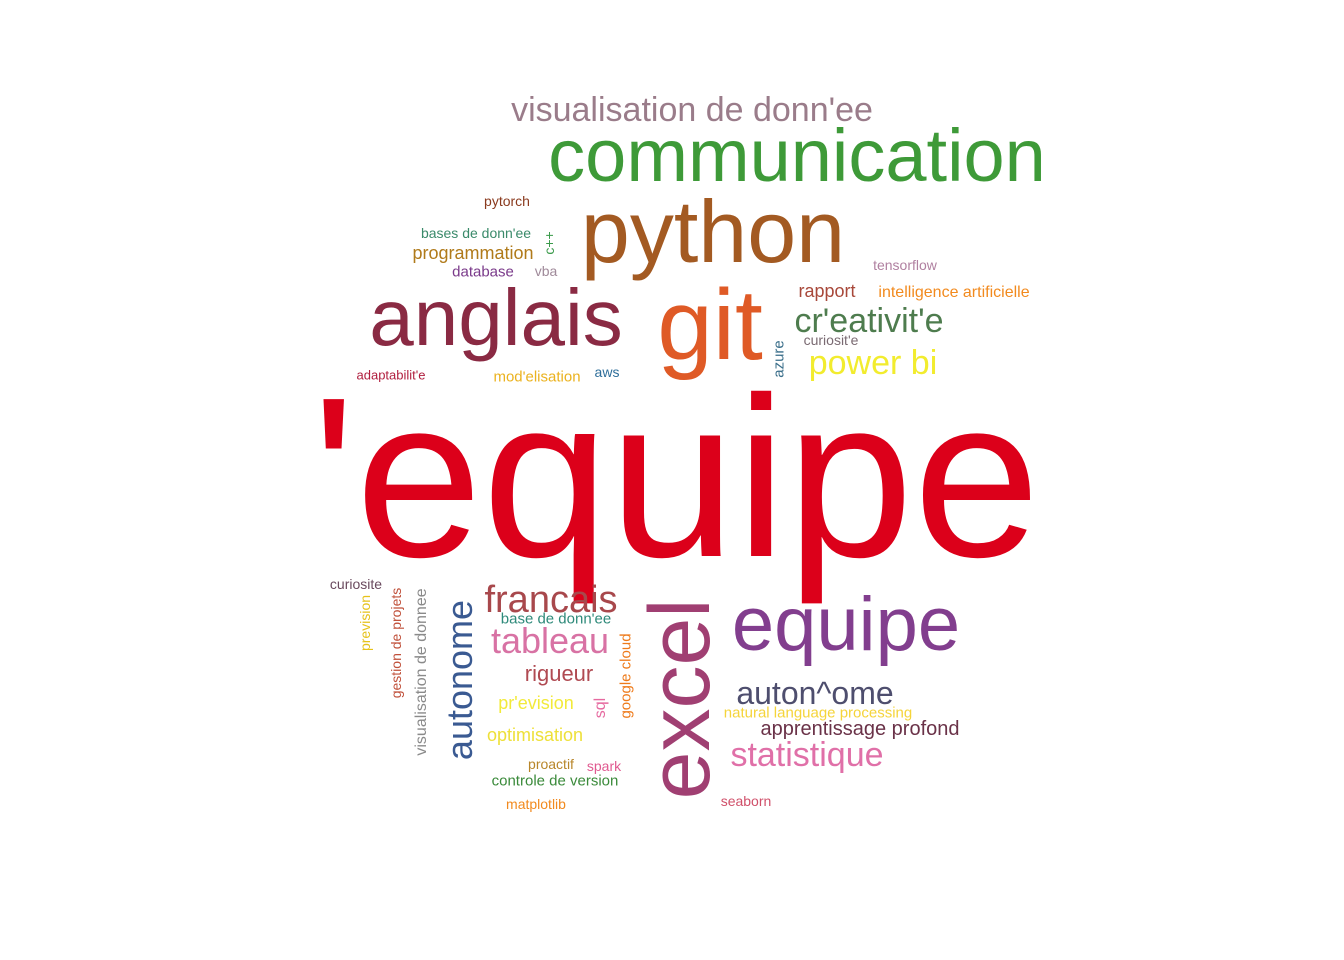 The width and height of the screenshot is (1344, 960). I want to click on word-cloud-word: francais, so click(551, 600).